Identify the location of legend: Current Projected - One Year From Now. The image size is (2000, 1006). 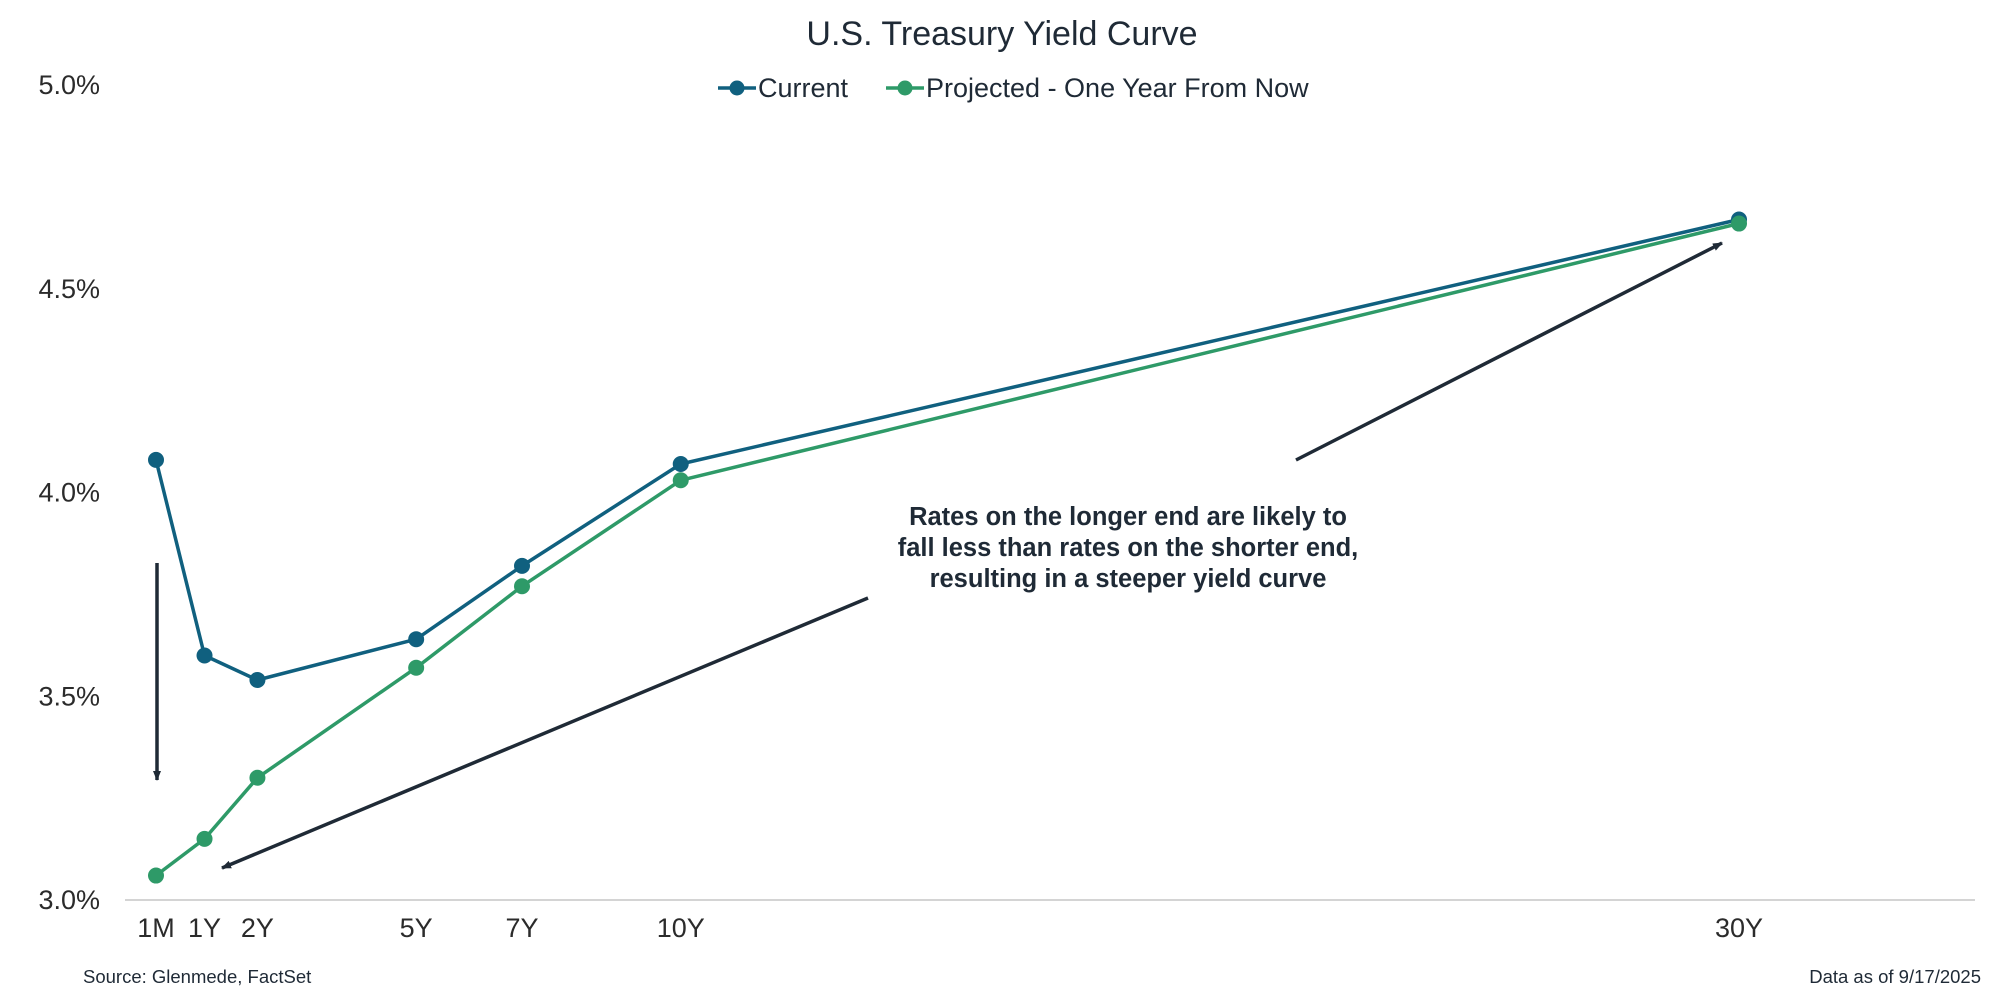
(1013, 88).